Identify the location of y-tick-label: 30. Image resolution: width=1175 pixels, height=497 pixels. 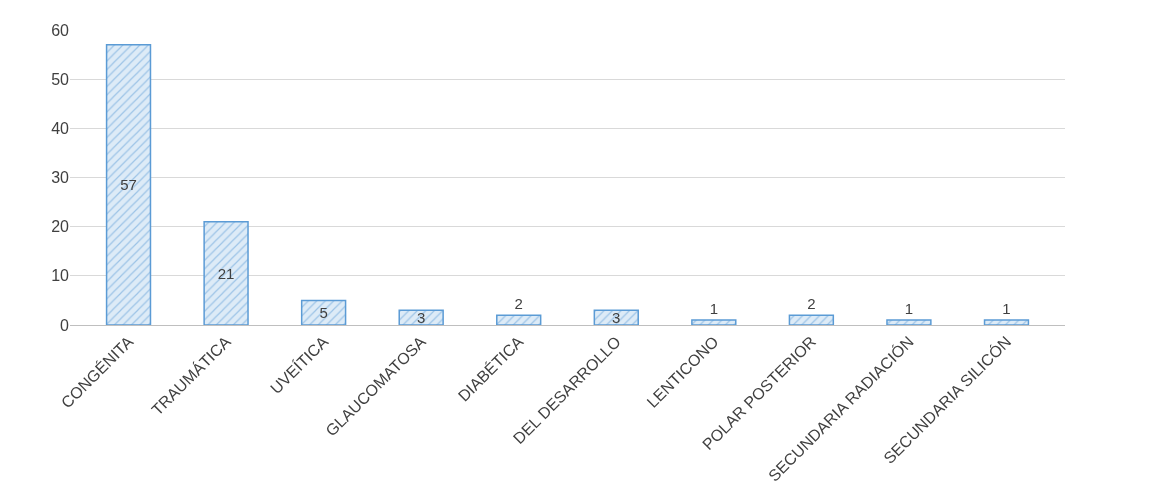
(60, 178).